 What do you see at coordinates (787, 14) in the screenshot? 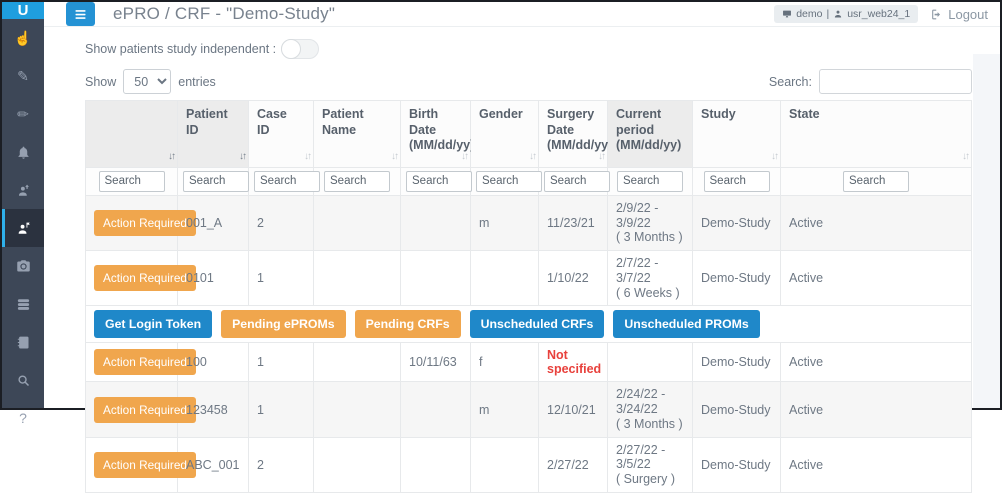
I see `desktop-icon` at bounding box center [787, 14].